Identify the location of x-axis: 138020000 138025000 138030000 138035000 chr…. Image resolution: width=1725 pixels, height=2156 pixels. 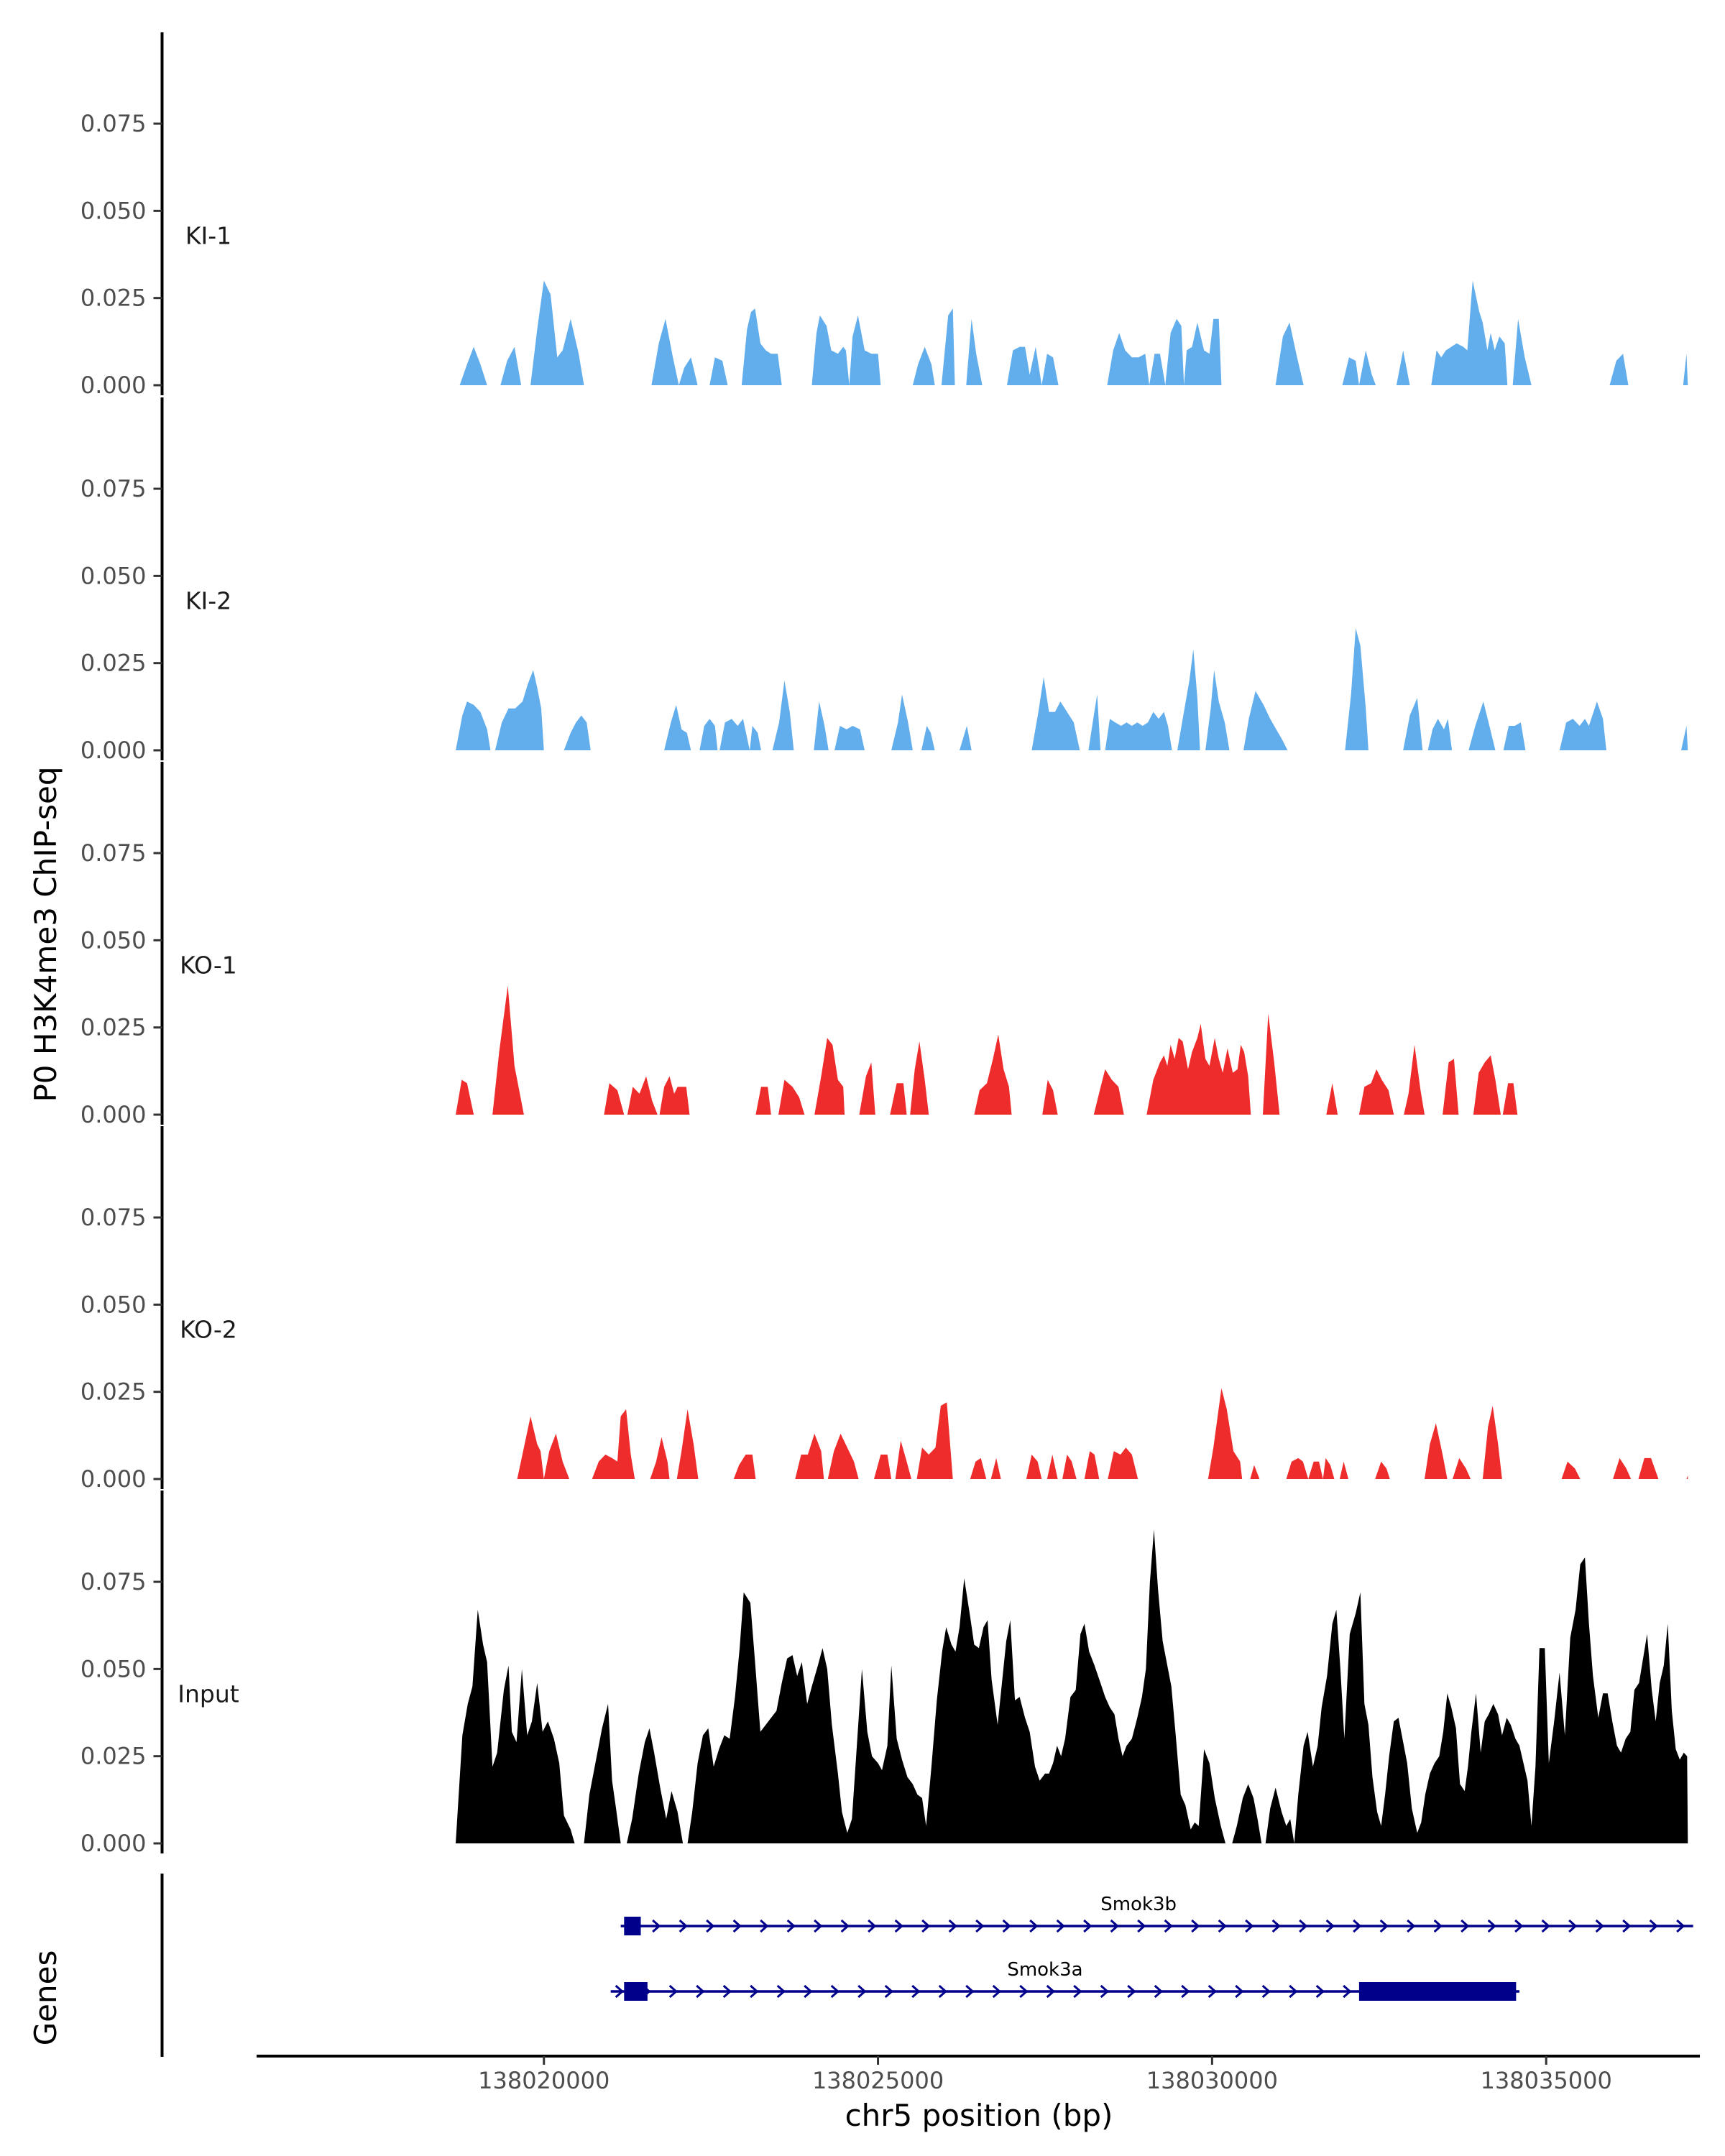
(978, 2094).